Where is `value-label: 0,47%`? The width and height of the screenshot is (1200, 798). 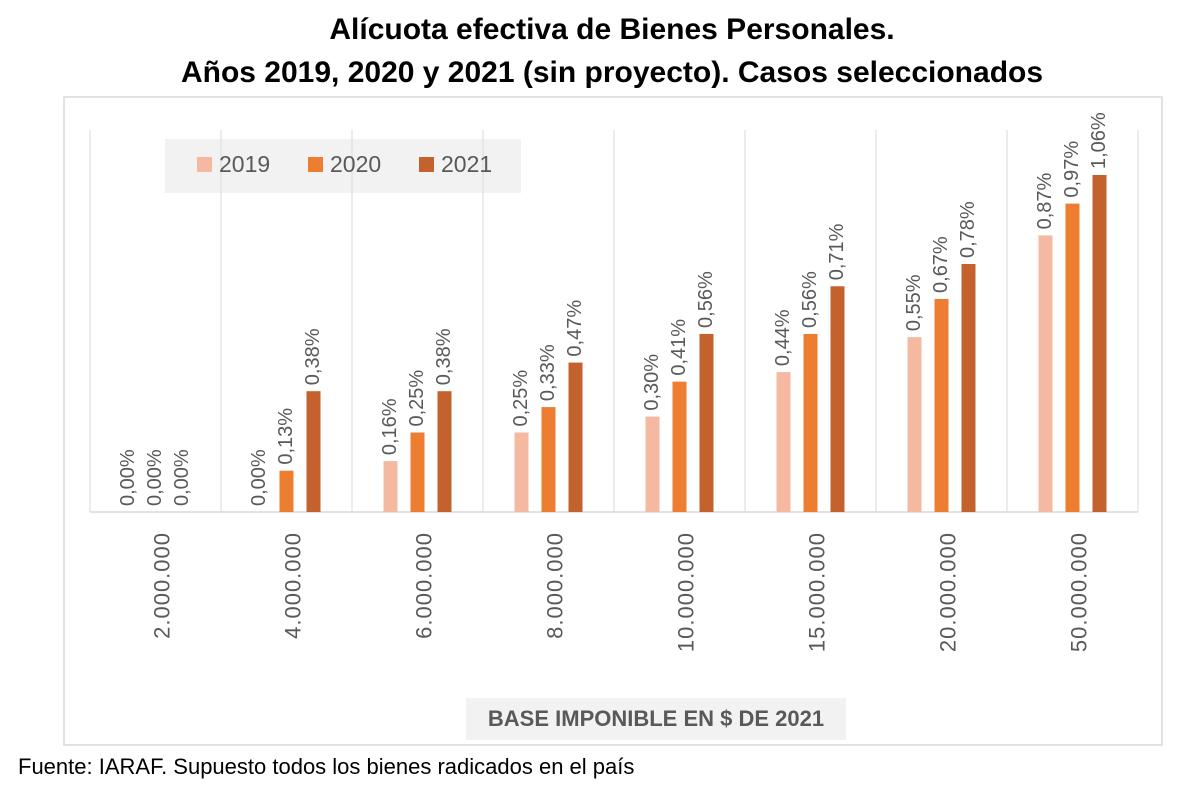 value-label: 0,47% is located at coordinates (575, 328).